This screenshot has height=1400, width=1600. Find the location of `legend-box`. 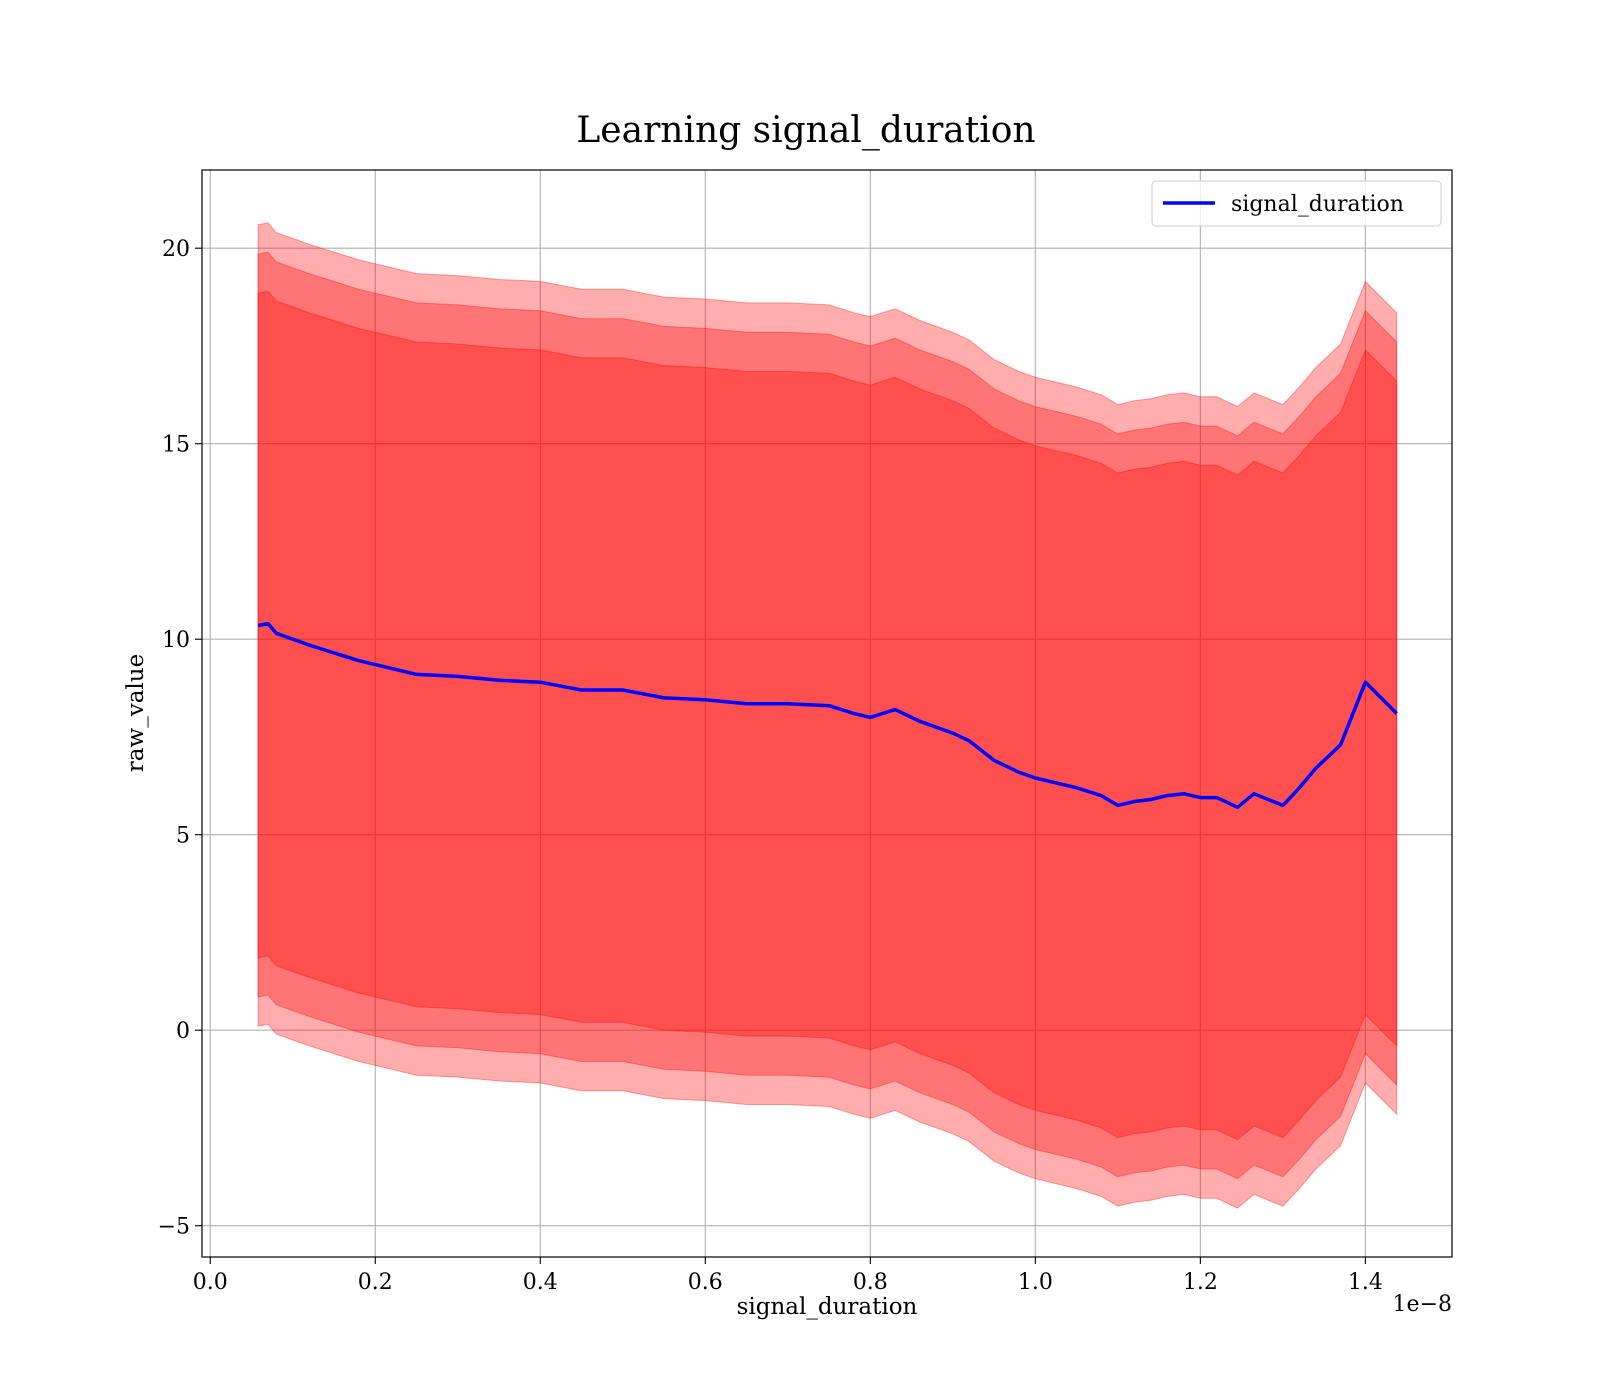

legend-box is located at coordinates (1296, 203).